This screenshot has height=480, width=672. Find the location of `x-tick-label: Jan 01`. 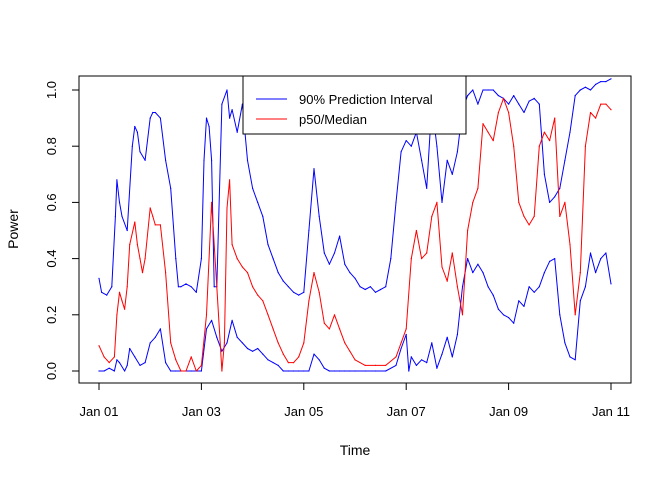

x-tick-label: Jan 01 is located at coordinates (98, 411).